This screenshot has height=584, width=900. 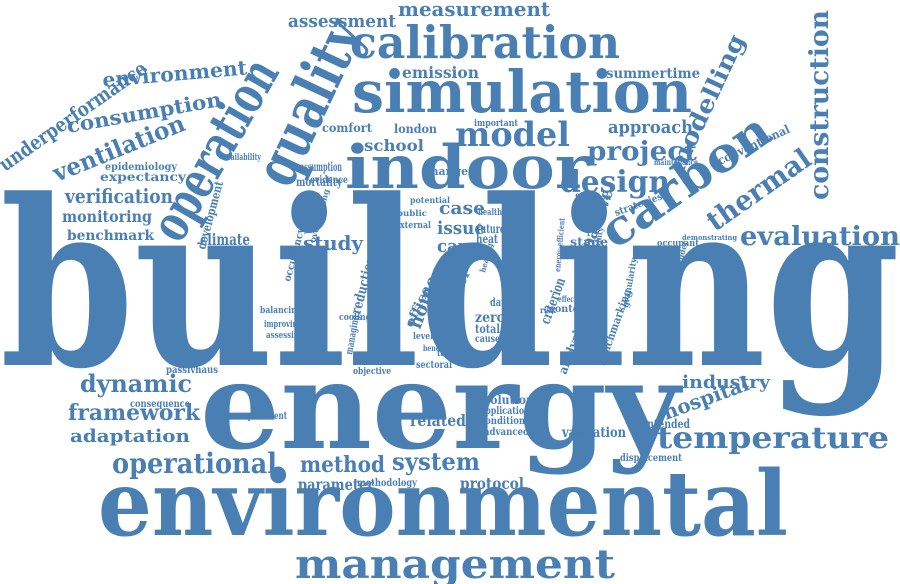 What do you see at coordinates (509, 400) in the screenshot?
I see `word-solution: solution` at bounding box center [509, 400].